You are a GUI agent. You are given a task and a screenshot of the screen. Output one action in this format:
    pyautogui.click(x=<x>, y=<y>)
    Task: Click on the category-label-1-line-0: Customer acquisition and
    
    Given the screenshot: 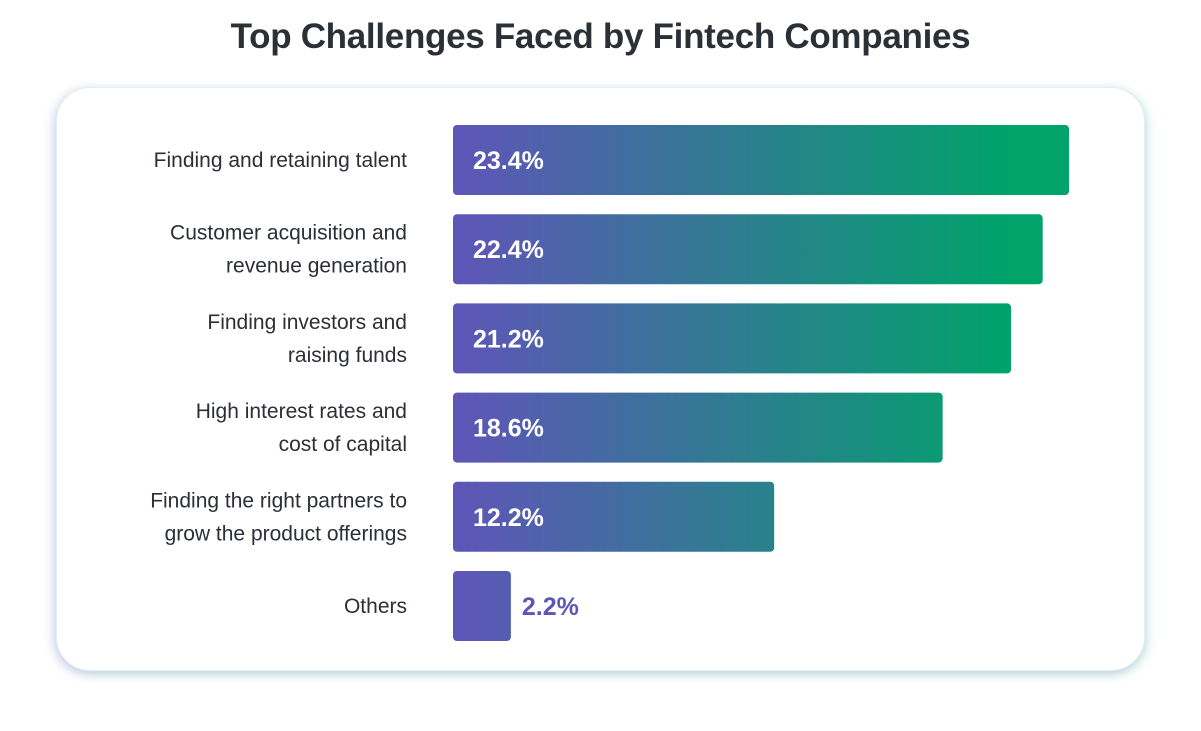 What is the action you would take?
    pyautogui.click(x=288, y=233)
    